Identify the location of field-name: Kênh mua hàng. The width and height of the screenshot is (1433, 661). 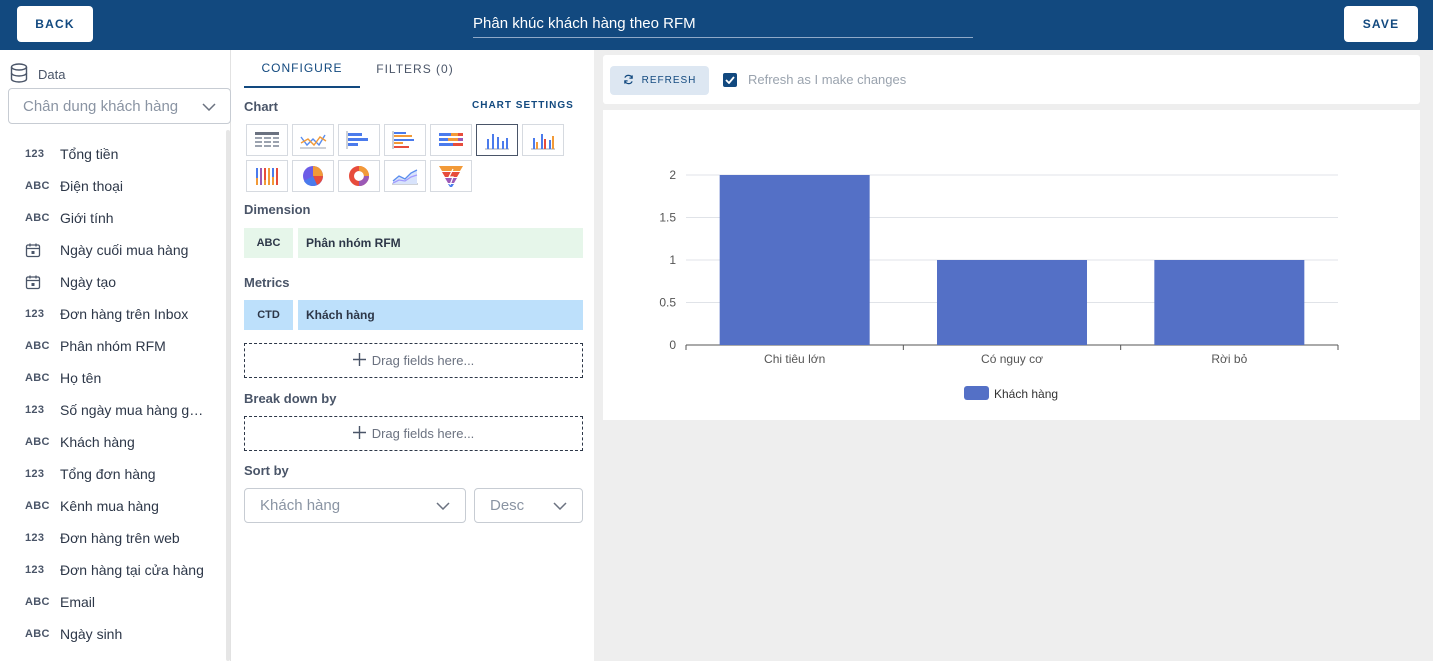
(109, 506).